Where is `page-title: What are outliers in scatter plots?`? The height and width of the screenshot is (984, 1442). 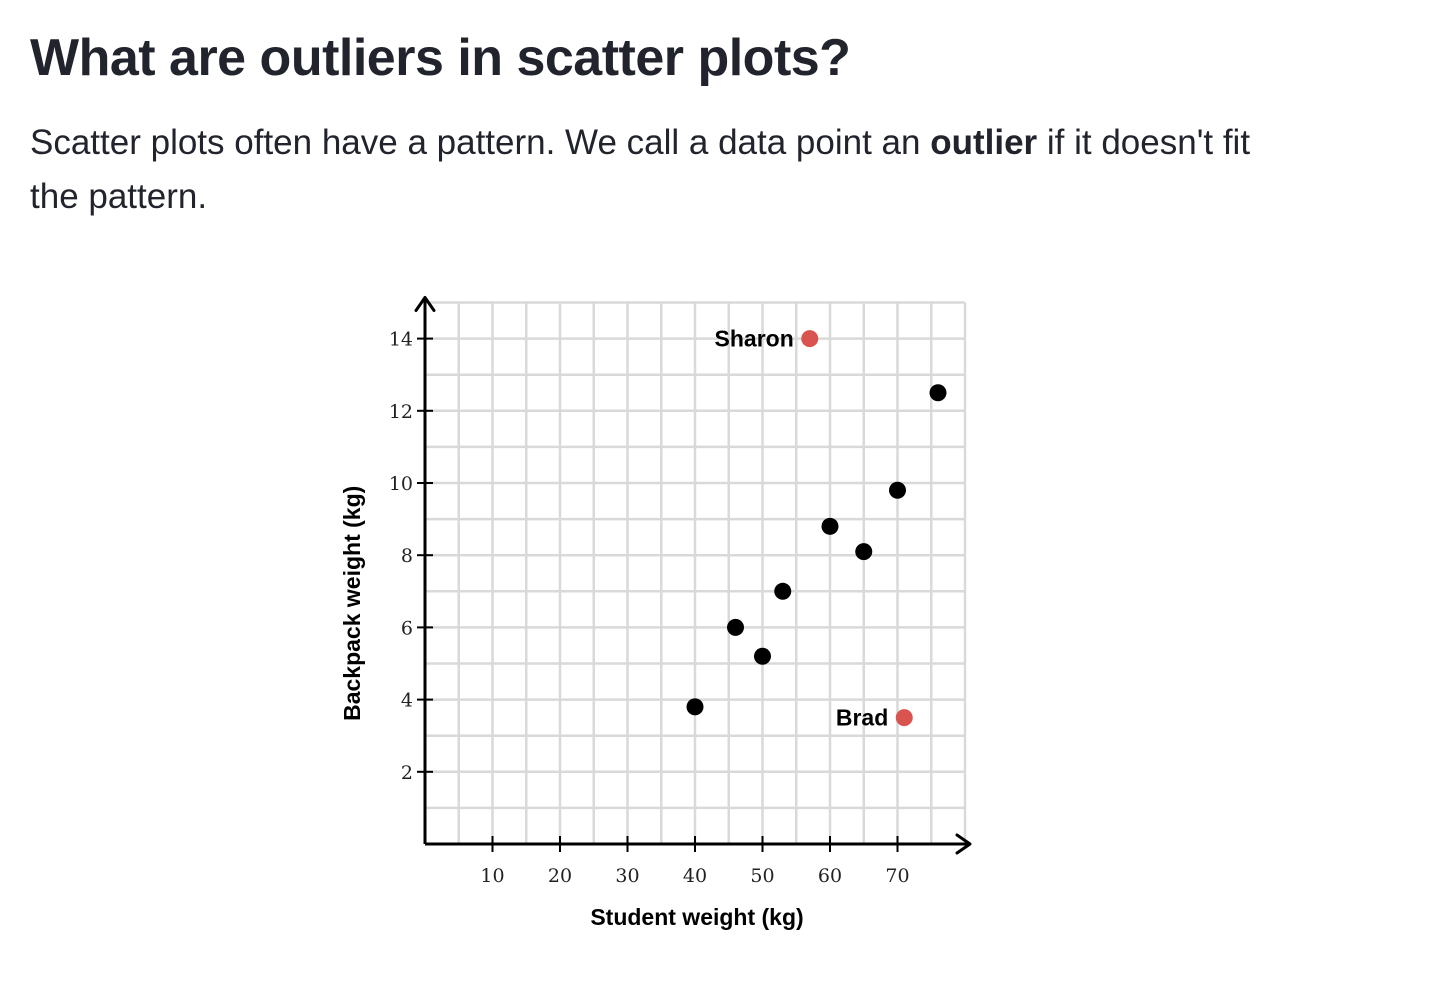
page-title: What are outliers in scatter plots? is located at coordinates (440, 58).